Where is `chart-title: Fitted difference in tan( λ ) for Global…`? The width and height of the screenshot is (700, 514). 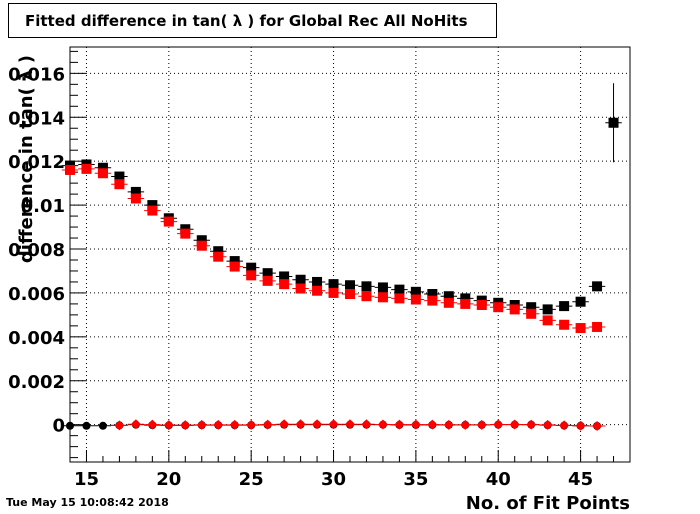
chart-title: Fitted difference in tan( λ ) for Global… is located at coordinates (252, 20).